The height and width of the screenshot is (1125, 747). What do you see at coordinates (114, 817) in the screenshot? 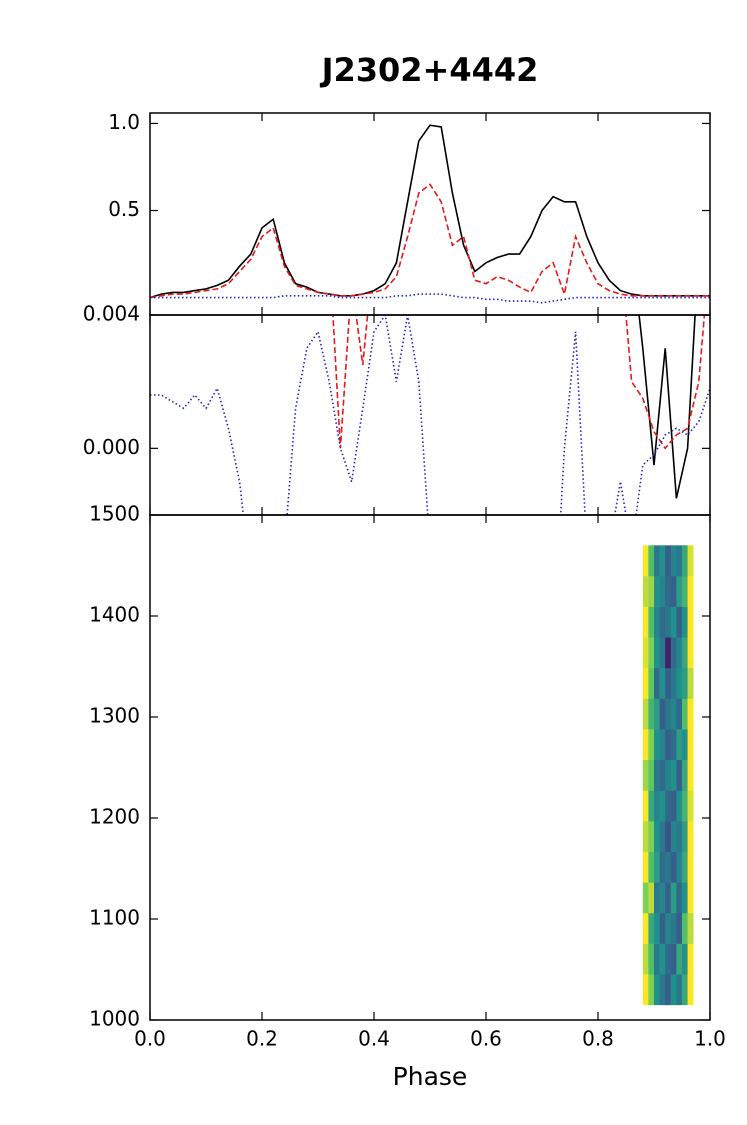
I see `y-tick-label: 1200` at bounding box center [114, 817].